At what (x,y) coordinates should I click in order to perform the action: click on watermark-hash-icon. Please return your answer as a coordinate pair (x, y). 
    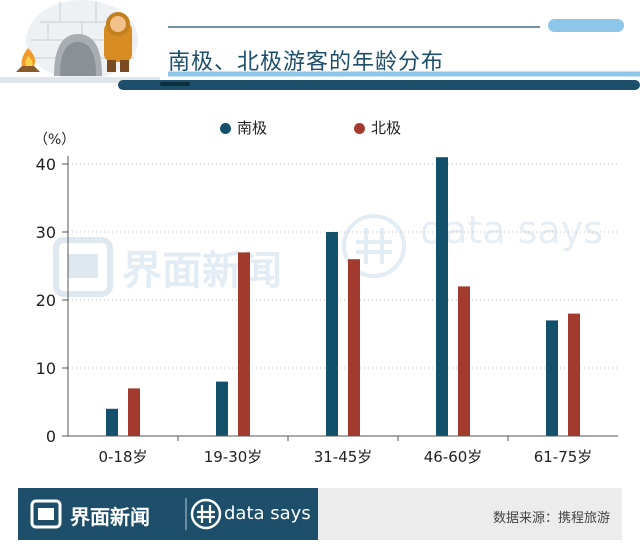
    Looking at the image, I should click on (375, 249).